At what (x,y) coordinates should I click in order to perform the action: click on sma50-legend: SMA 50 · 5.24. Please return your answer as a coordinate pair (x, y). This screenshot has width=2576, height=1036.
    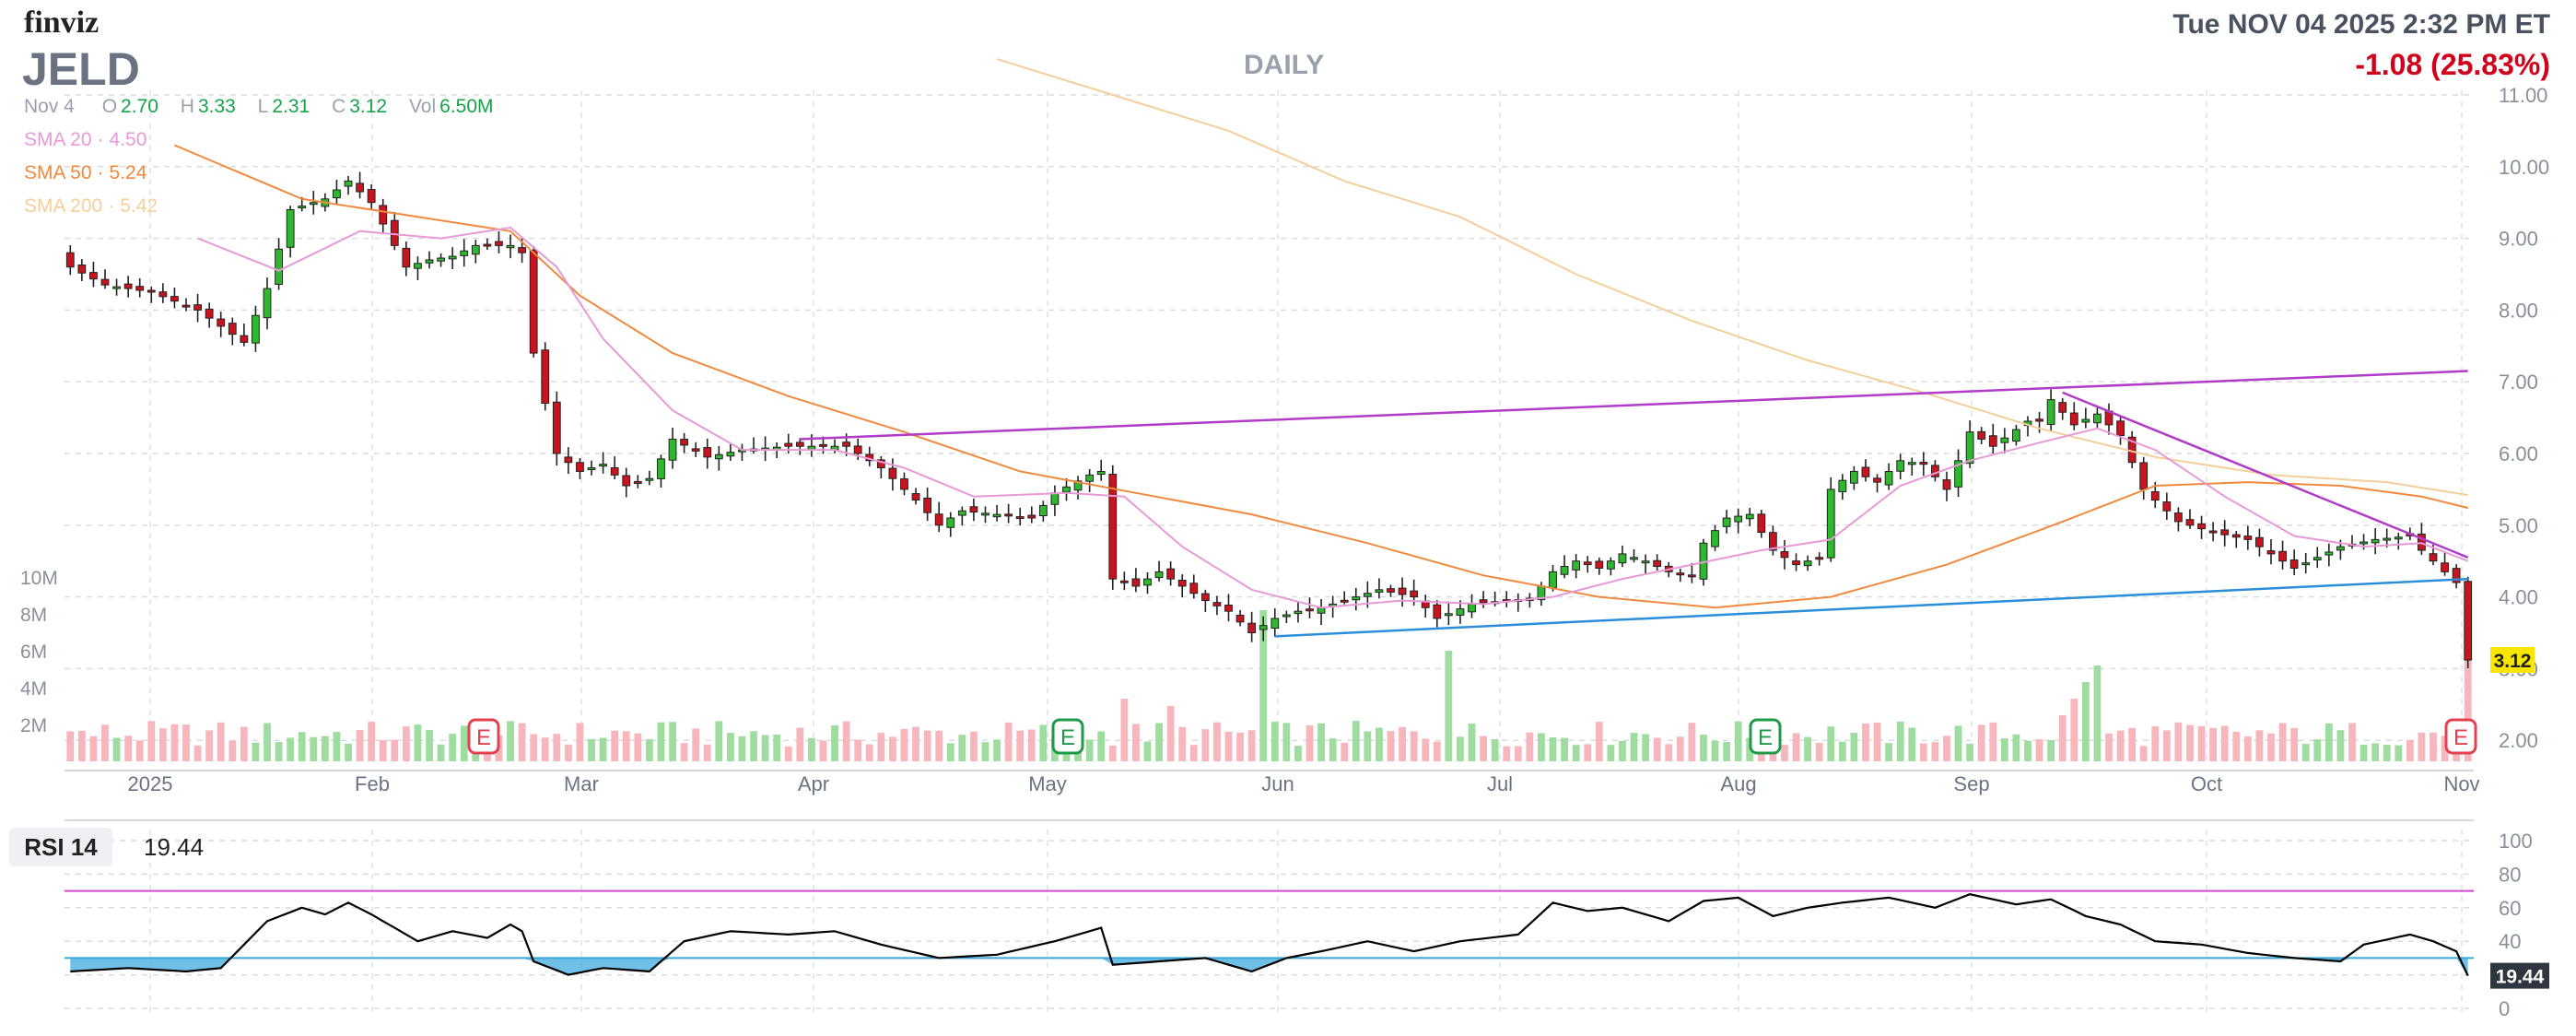
    Looking at the image, I should click on (85, 172).